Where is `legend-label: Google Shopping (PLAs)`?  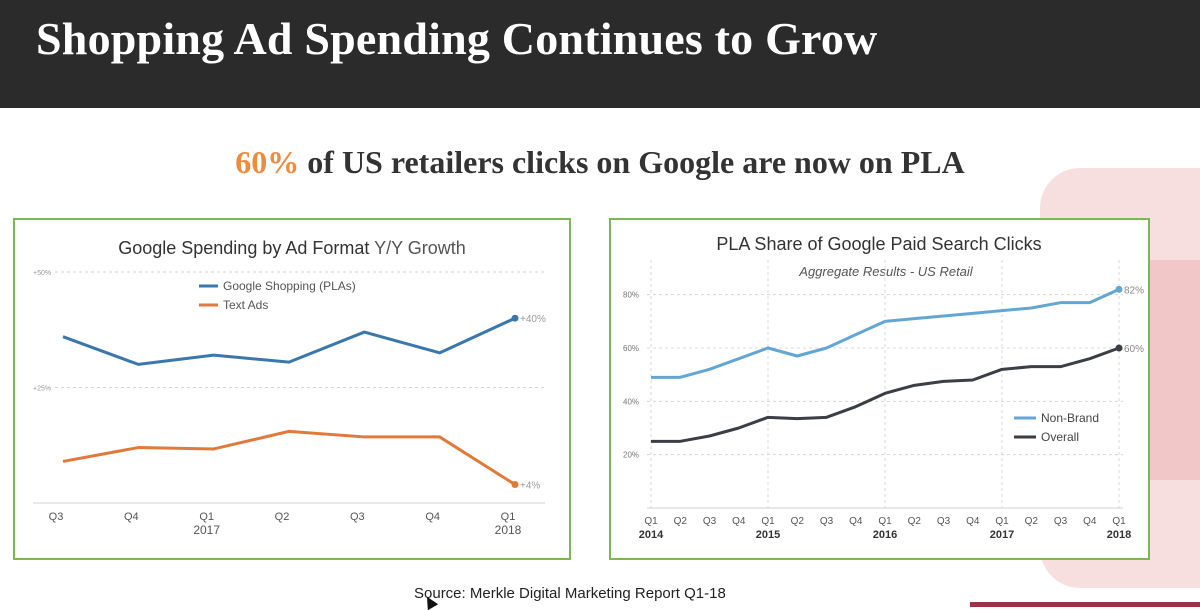
legend-label: Google Shopping (PLAs) is located at coordinates (289, 286).